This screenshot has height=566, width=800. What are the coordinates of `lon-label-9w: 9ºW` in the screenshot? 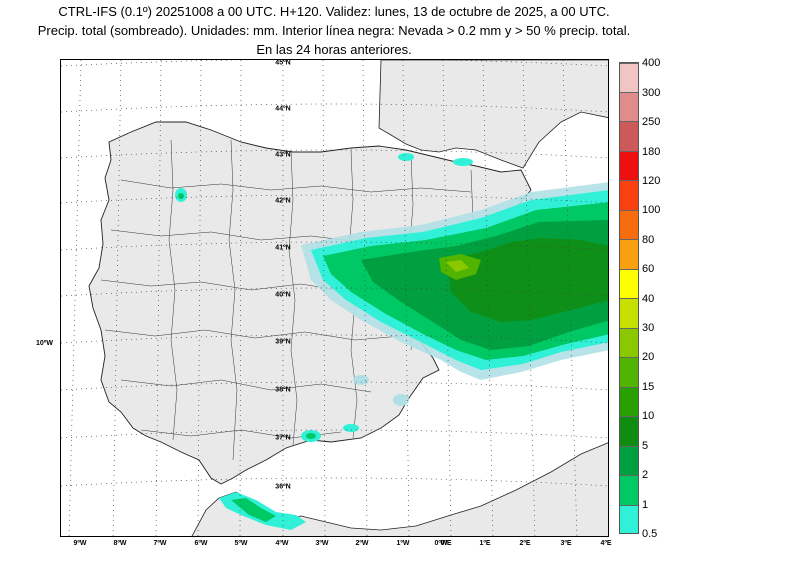 It's located at (80, 543).